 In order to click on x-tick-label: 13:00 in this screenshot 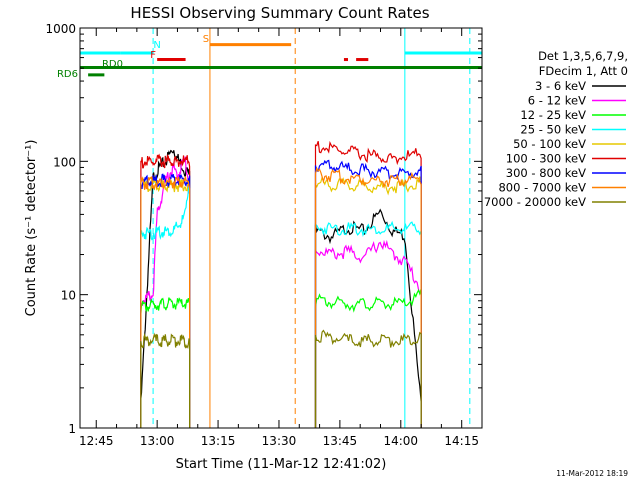, I will do `click(157, 441)`.